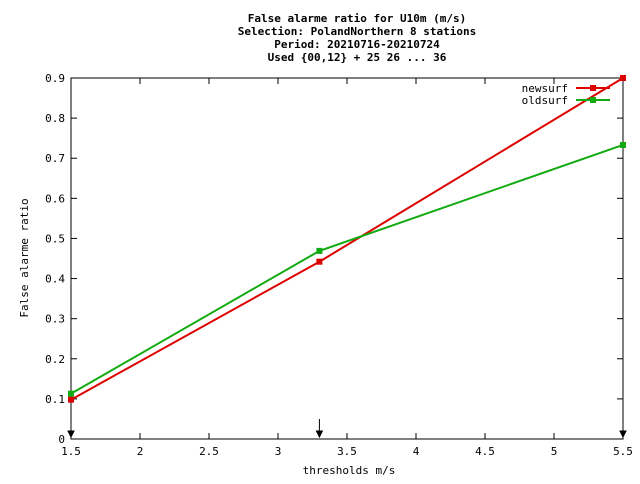 The image size is (640, 484). What do you see at coordinates (347, 451) in the screenshot?
I see `x-tick-label: 3.5` at bounding box center [347, 451].